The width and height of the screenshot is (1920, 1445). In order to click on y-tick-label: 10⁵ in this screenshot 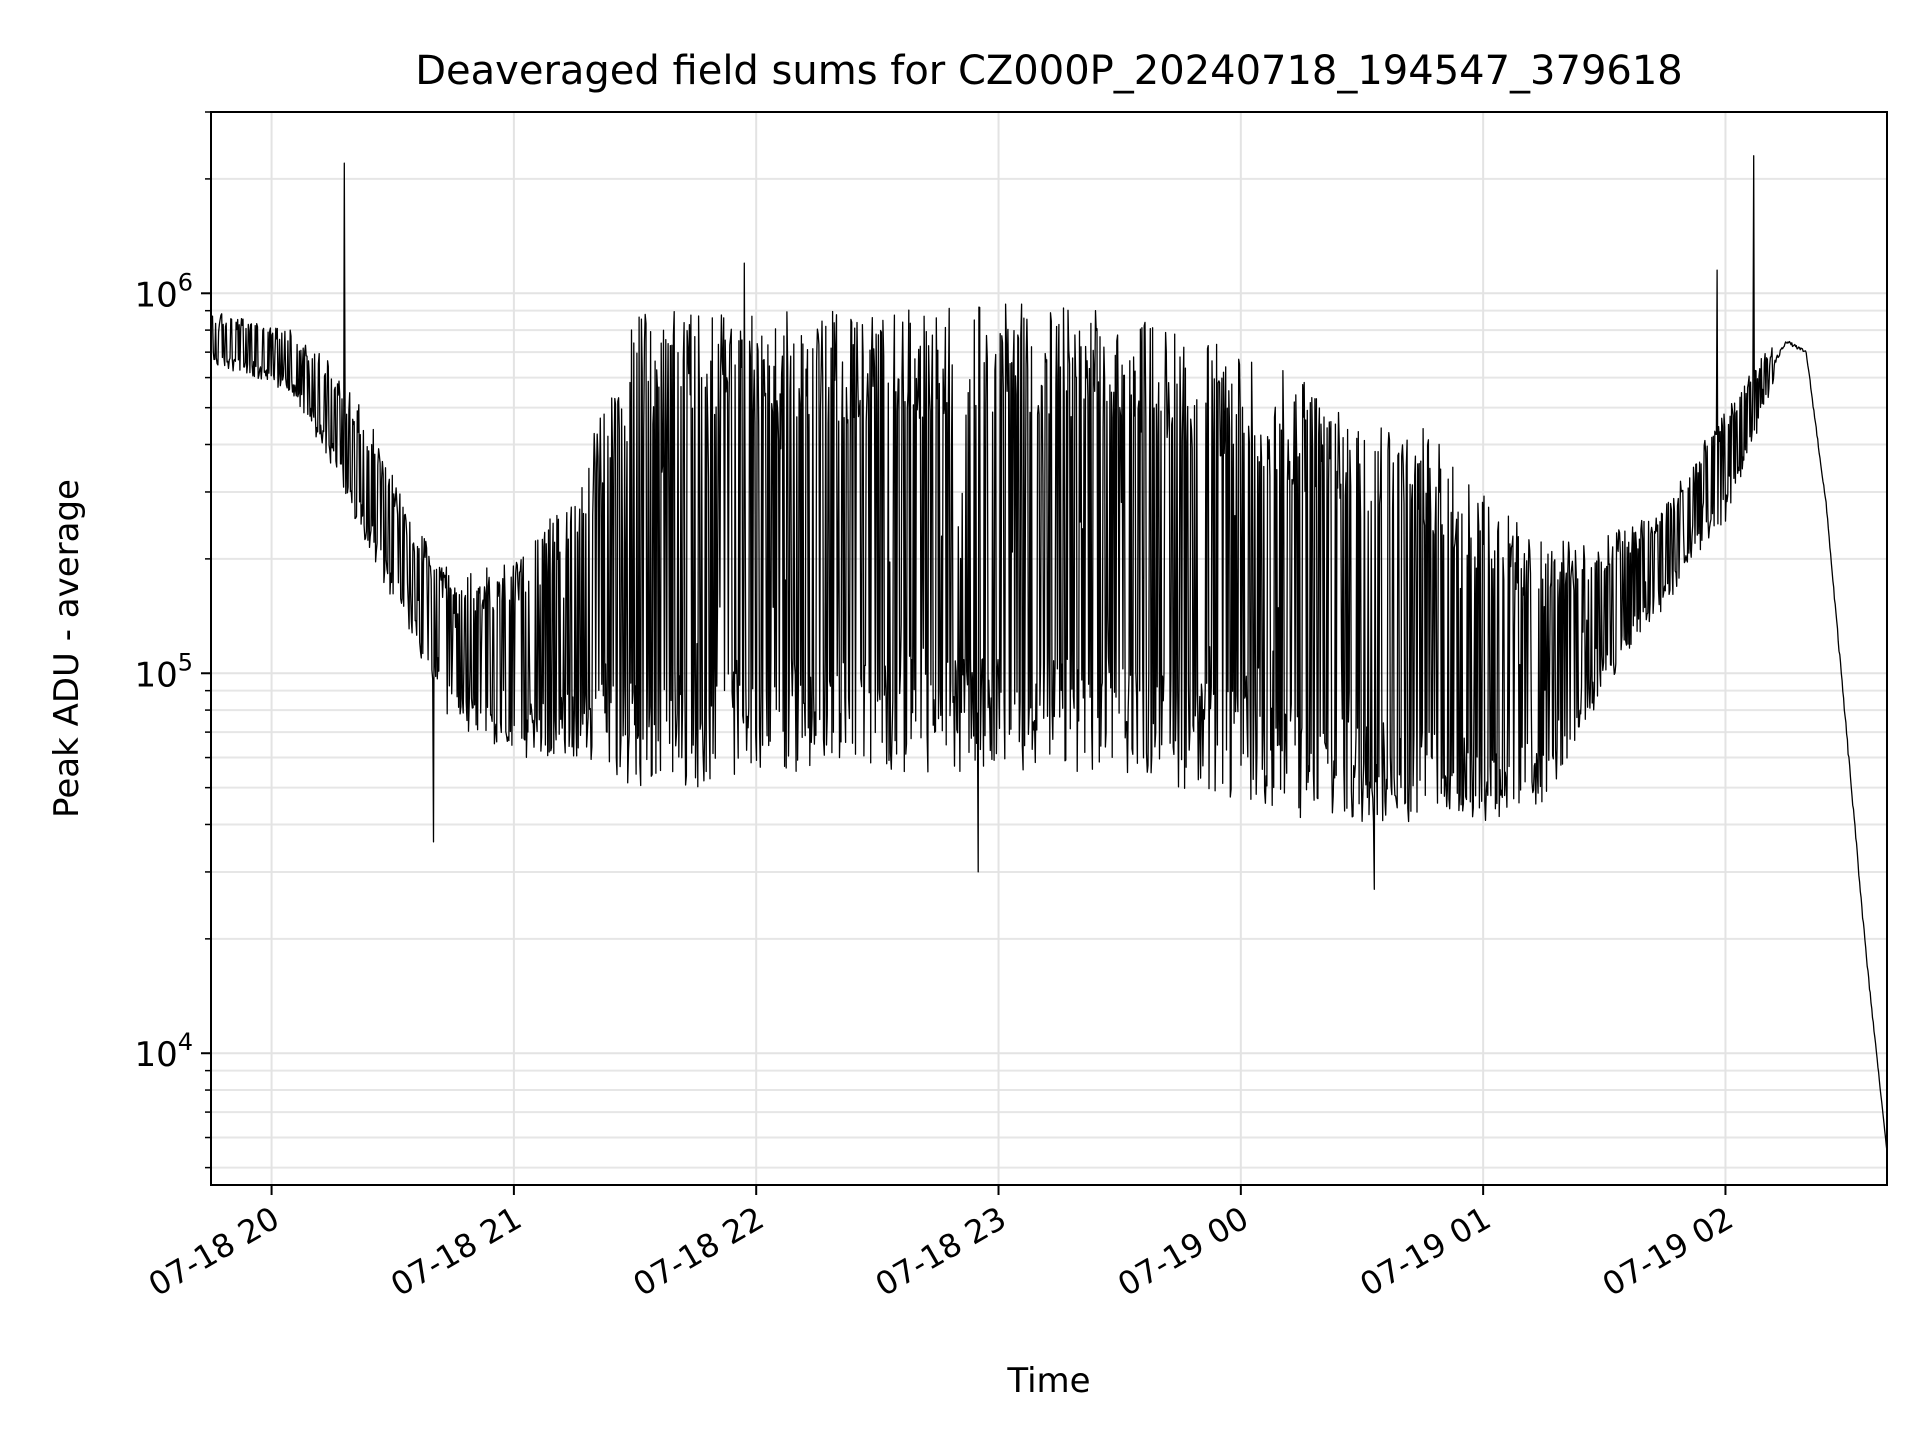, I will do `click(163, 671)`.